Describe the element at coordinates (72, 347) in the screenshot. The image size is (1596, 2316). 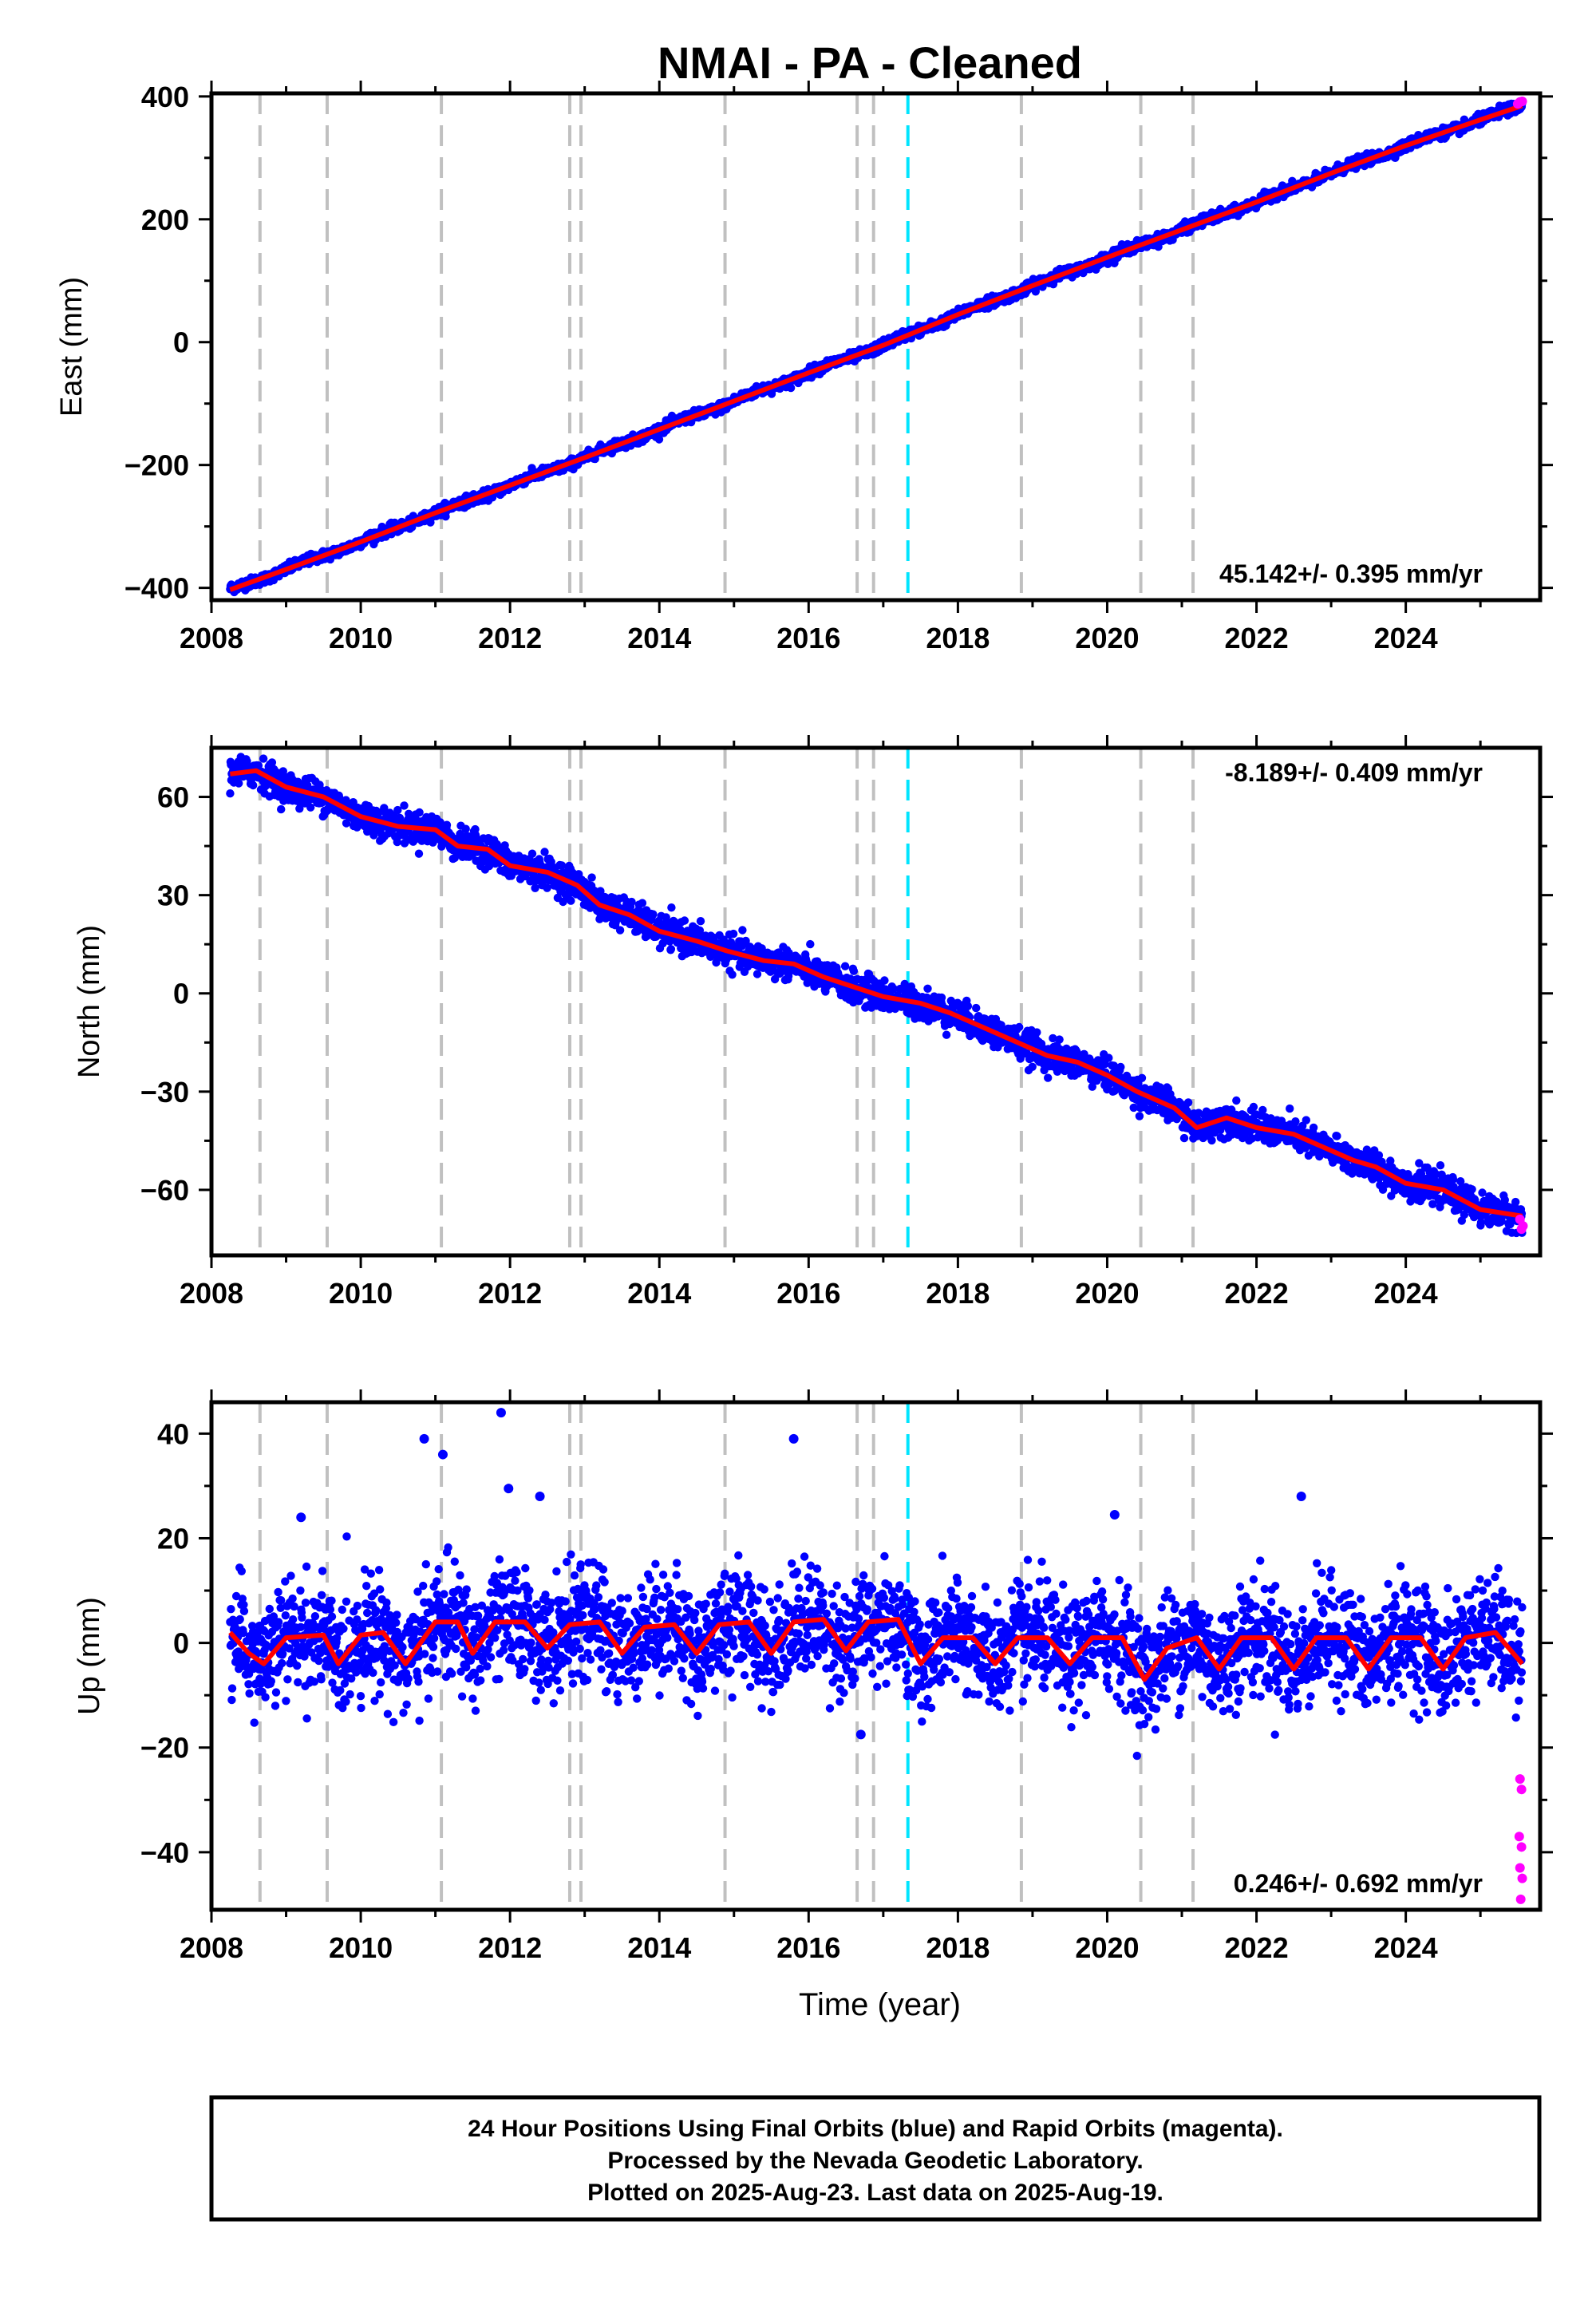
I see `east-ylabel: East (mm)` at that location.